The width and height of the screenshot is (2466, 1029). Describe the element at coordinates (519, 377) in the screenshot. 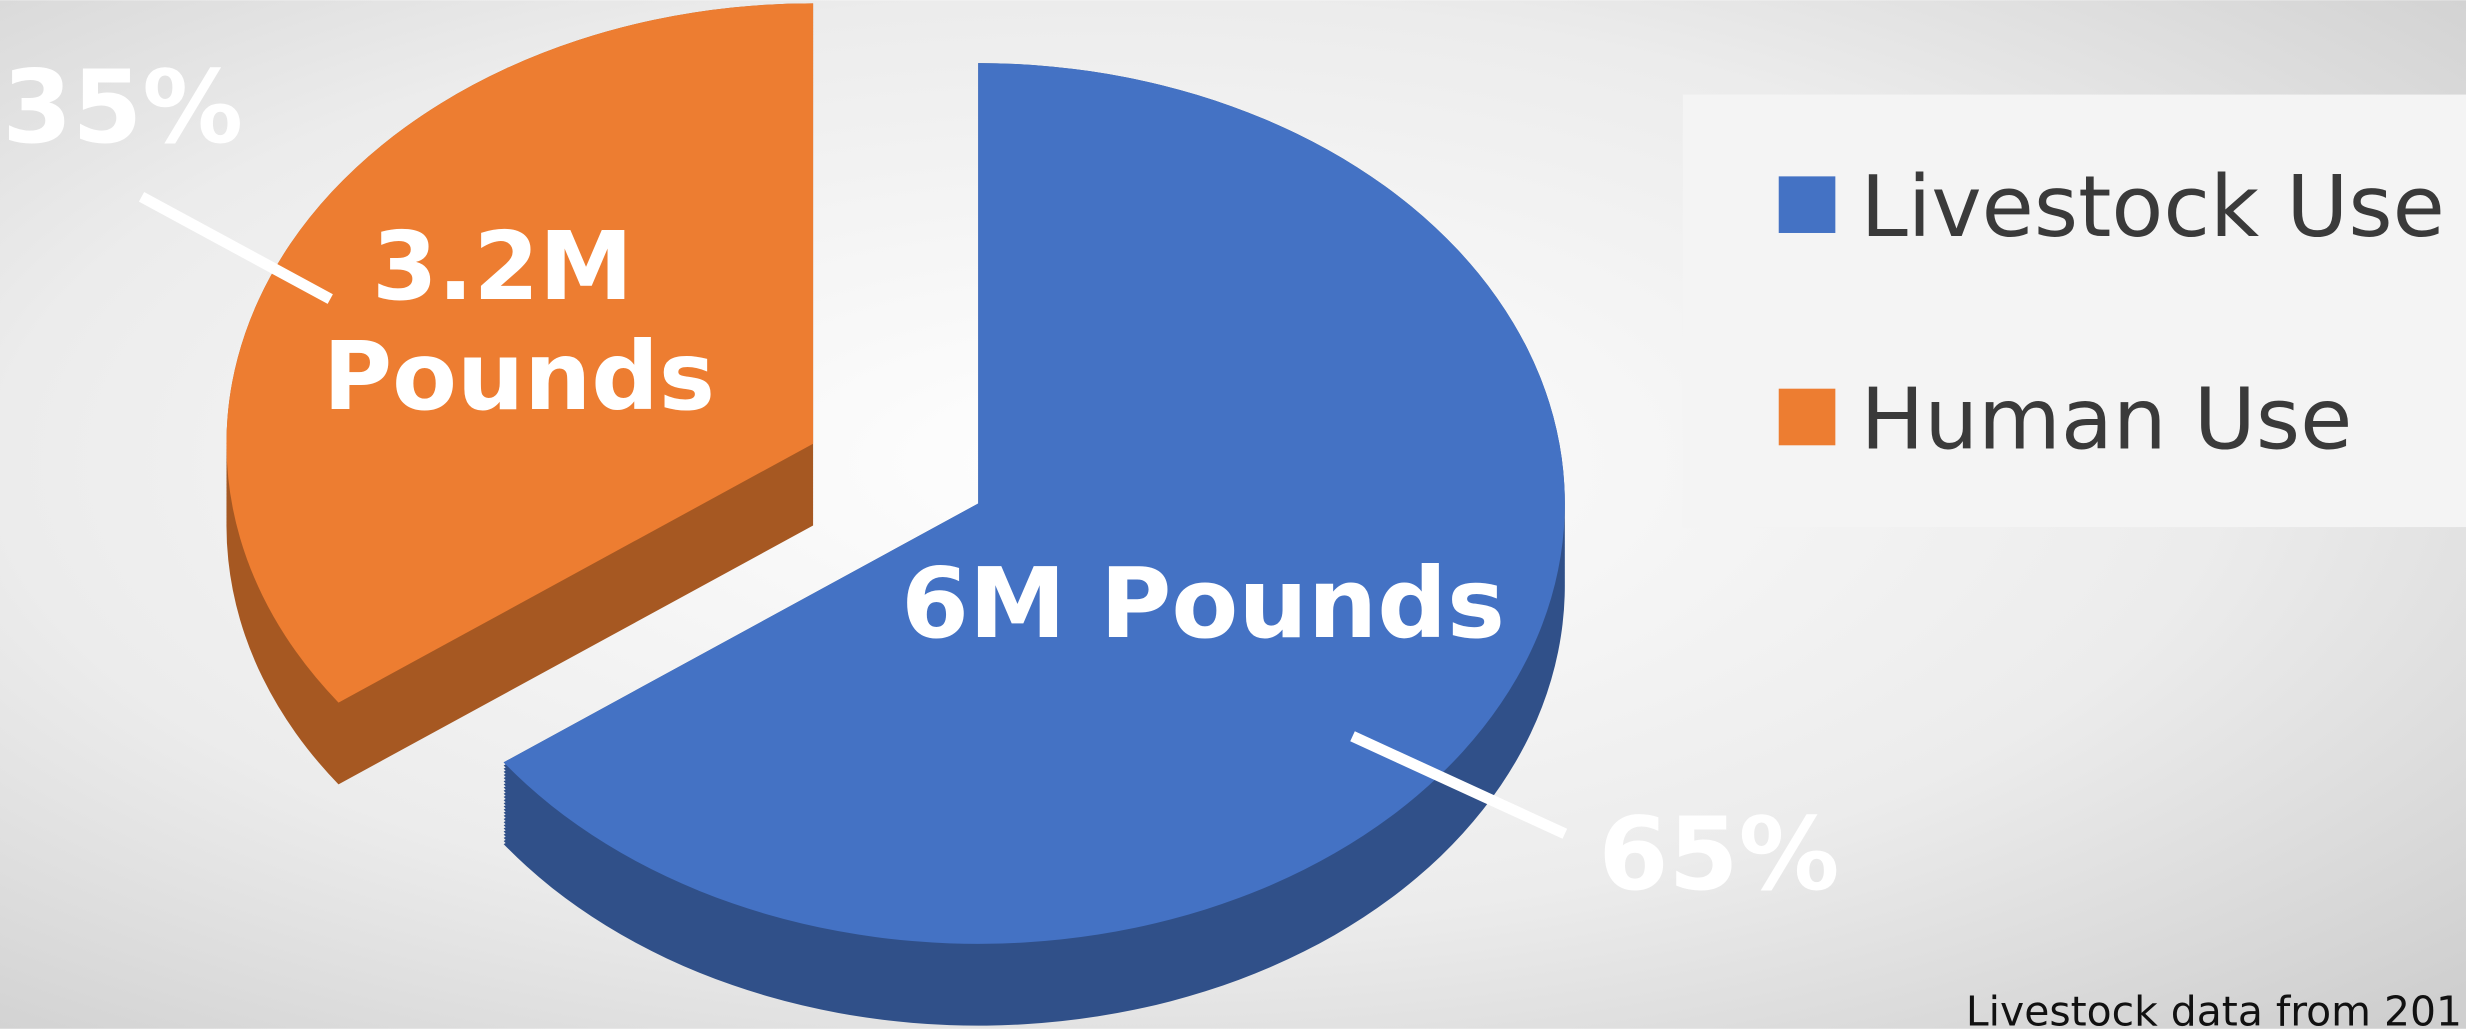

I see `amount-label-line: Pounds` at that location.